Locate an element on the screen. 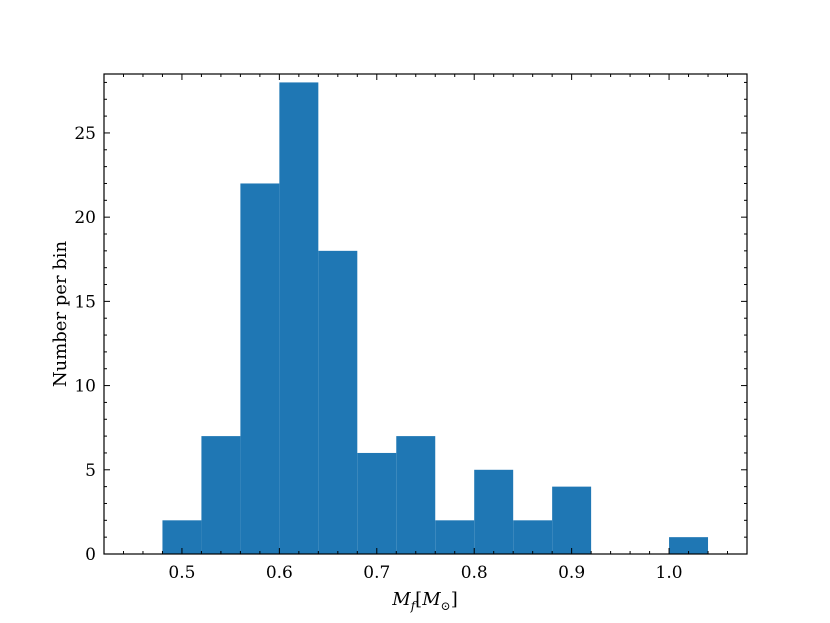  y-tick-label-2: 10 is located at coordinates (85, 387).